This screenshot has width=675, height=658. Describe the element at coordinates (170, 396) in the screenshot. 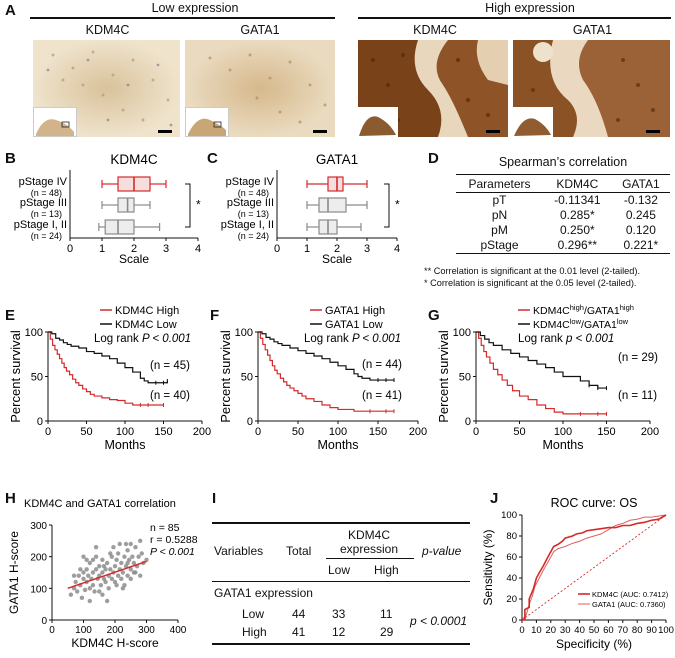

I see `n-label-high: (n = 40)` at that location.